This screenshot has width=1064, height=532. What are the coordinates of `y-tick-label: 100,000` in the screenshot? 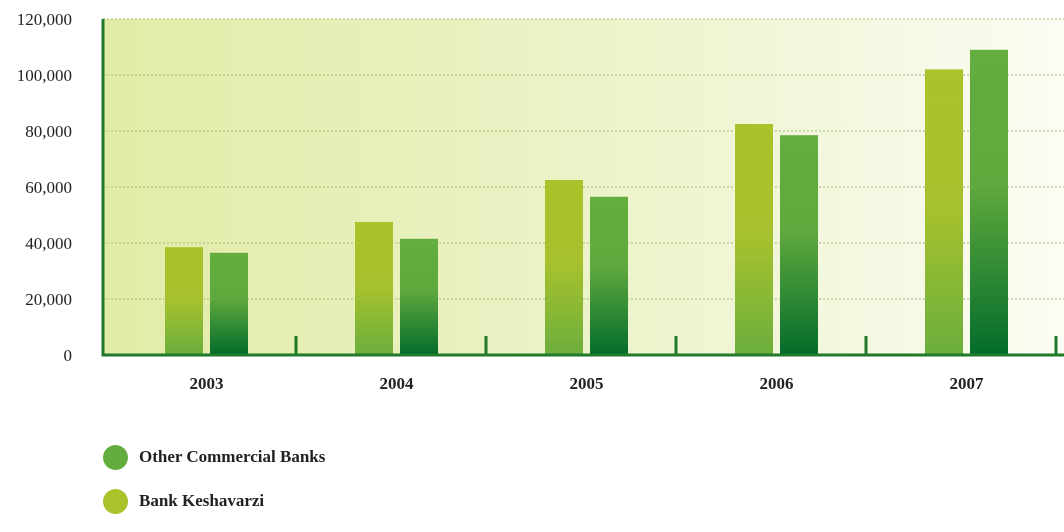 It's located at (44, 75).